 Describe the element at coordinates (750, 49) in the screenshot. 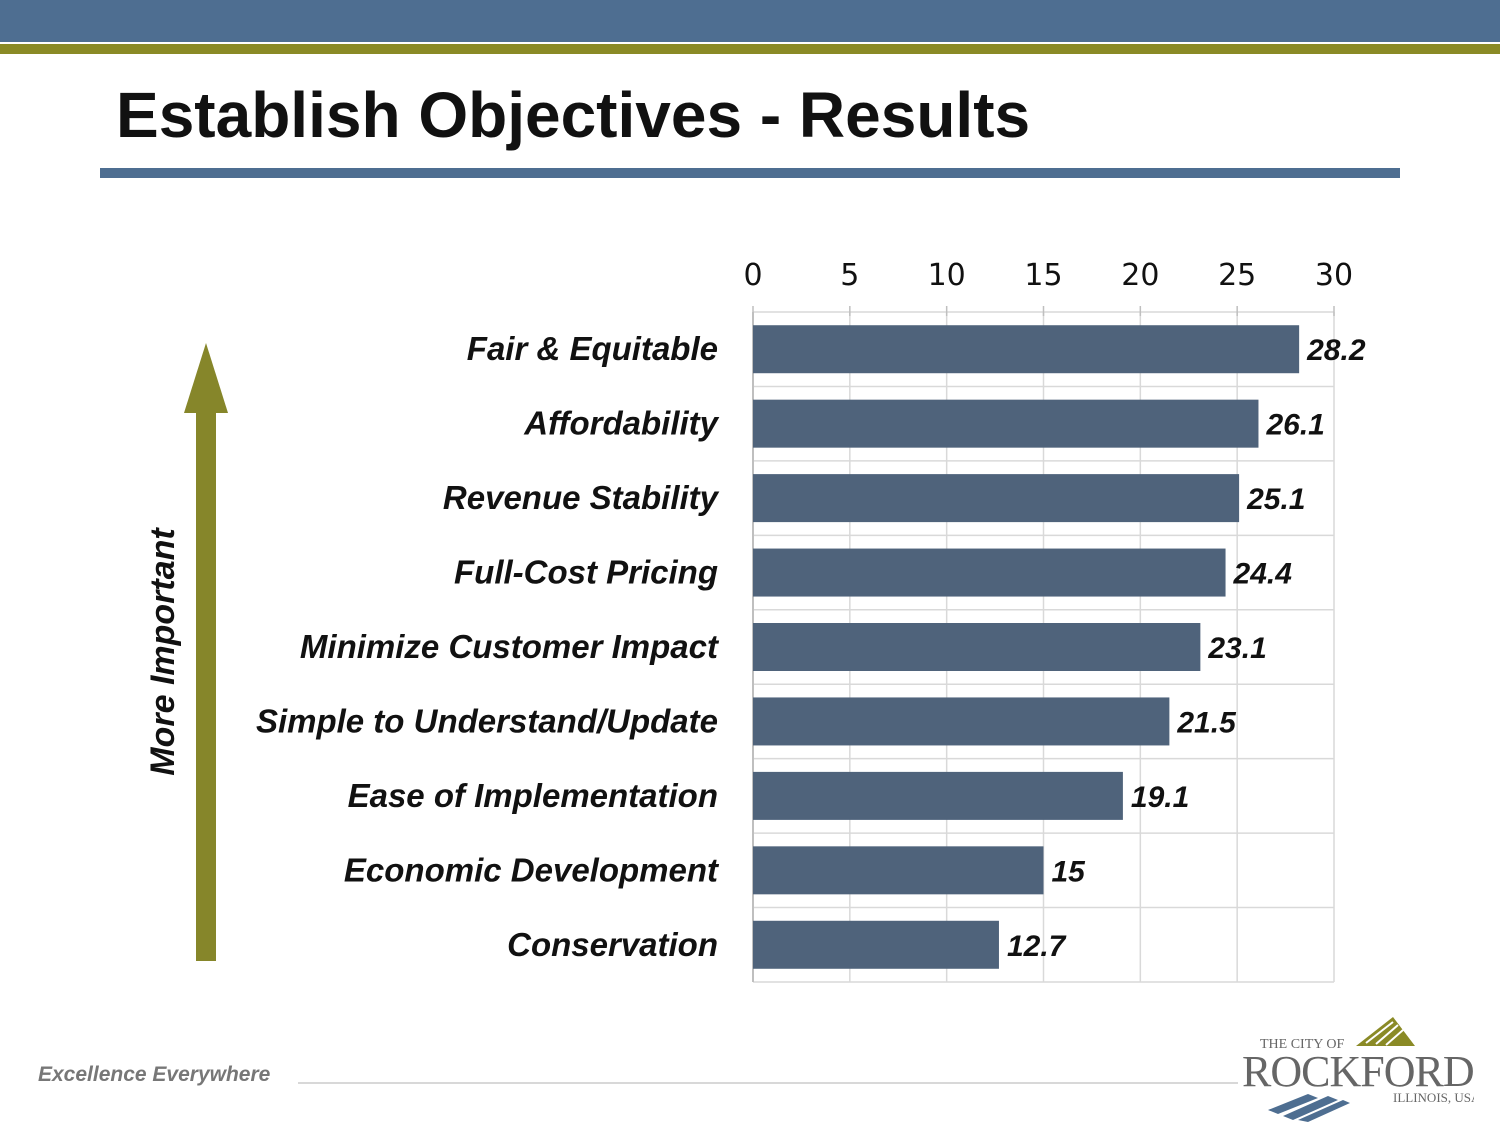

I see `header-accent-stripe` at that location.